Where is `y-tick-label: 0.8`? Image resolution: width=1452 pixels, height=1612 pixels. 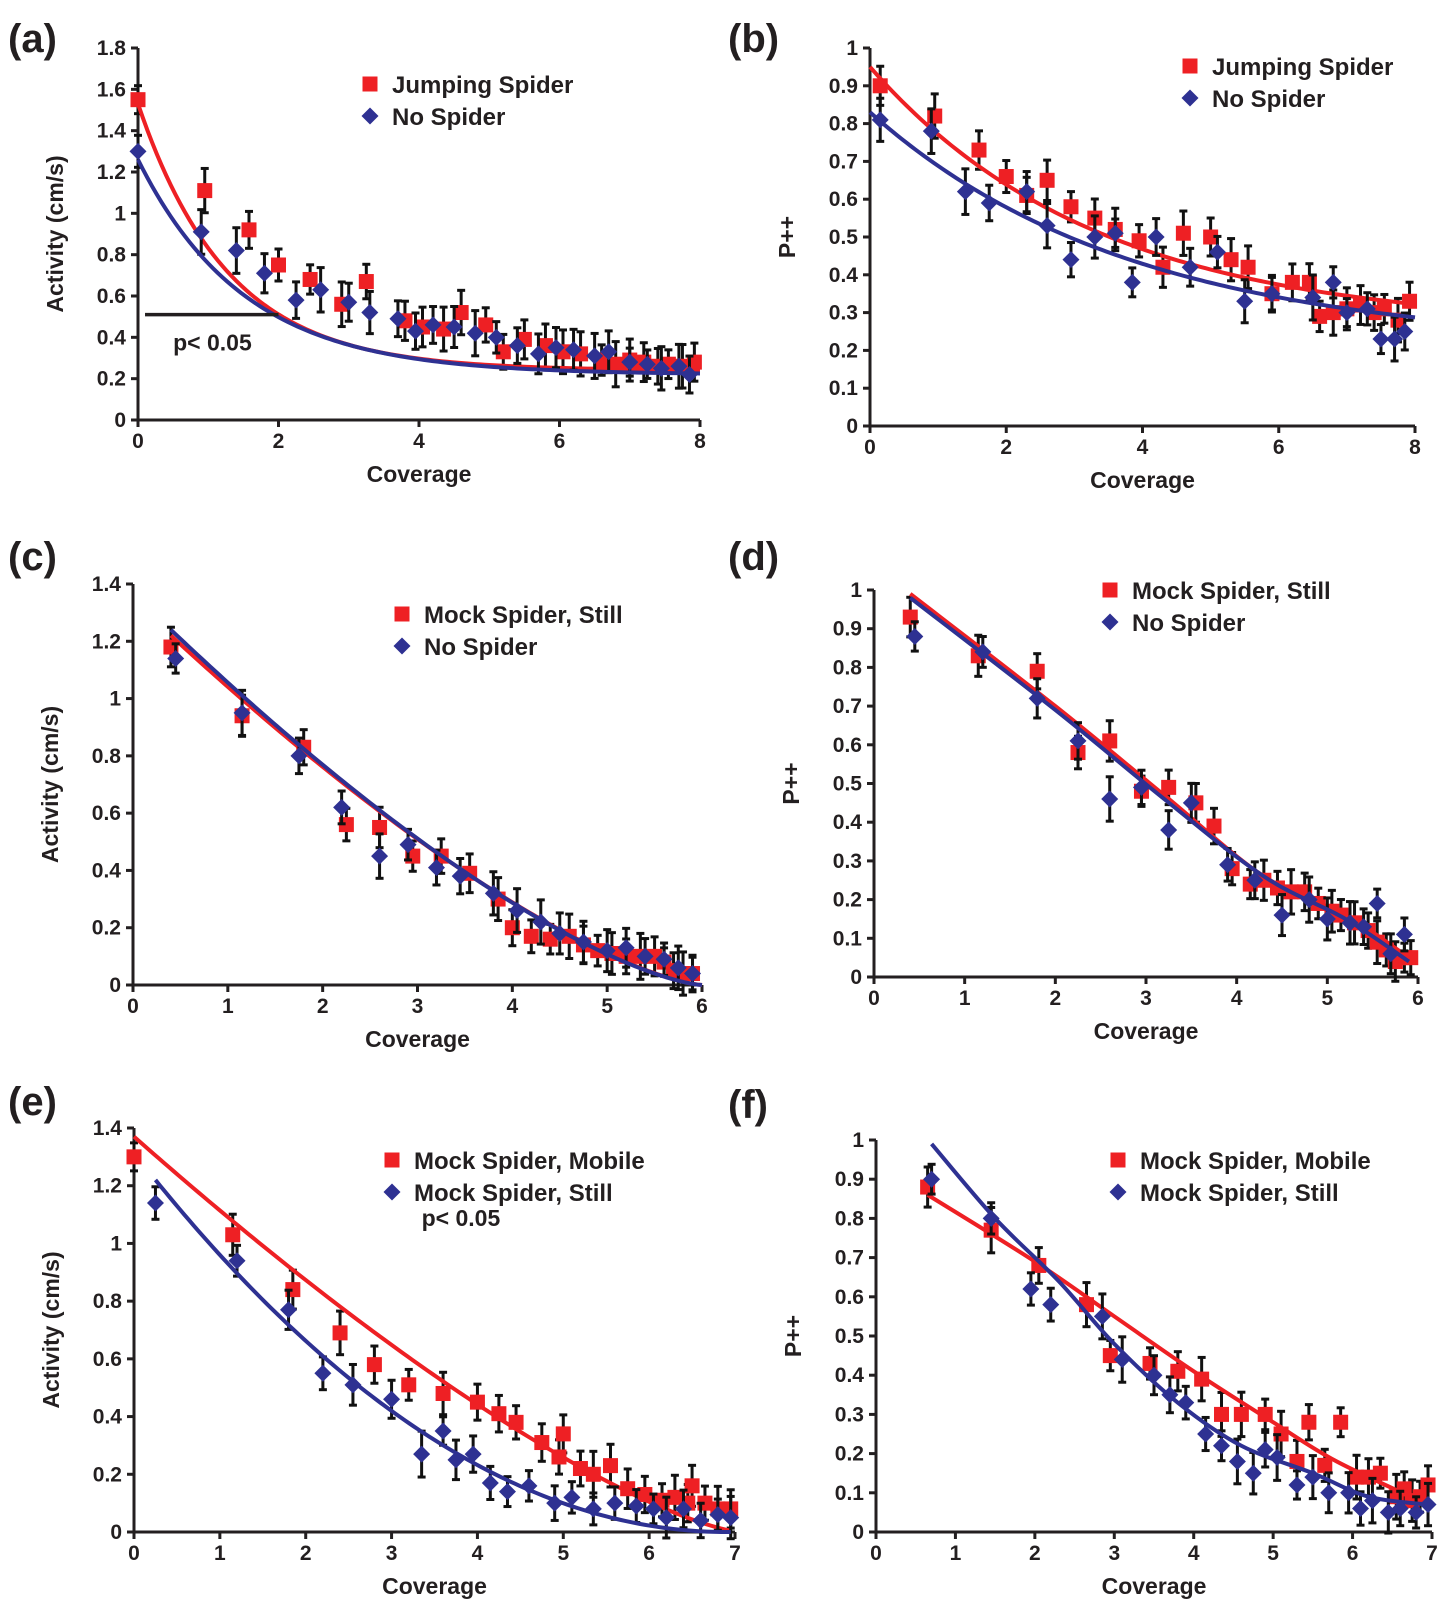
y-tick-label: 0.8 is located at coordinates (848, 667).